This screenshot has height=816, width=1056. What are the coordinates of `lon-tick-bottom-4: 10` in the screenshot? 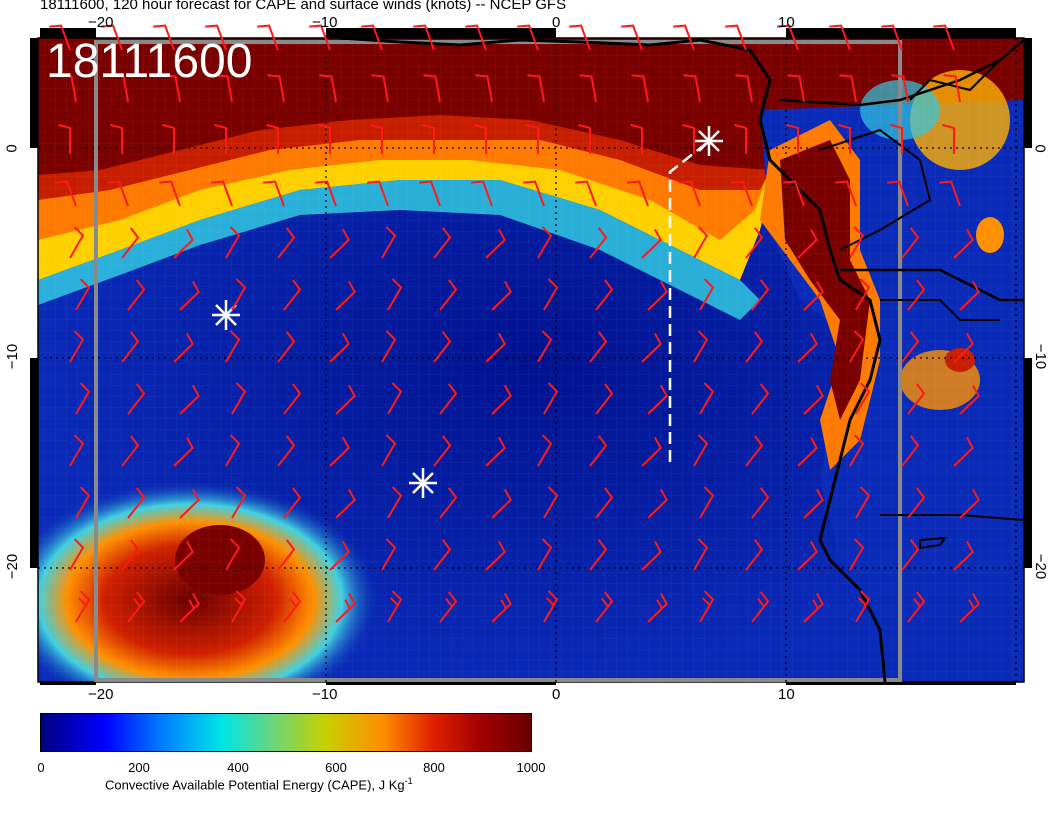 It's located at (786, 694).